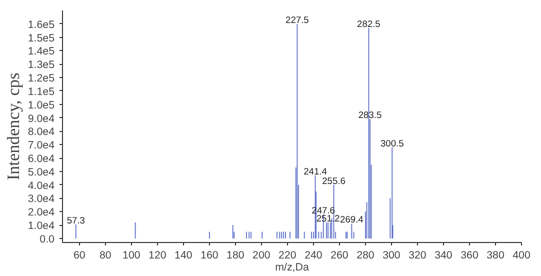  Describe the element at coordinates (339, 256) in the screenshot. I see `x-tick-label: 260` at that location.